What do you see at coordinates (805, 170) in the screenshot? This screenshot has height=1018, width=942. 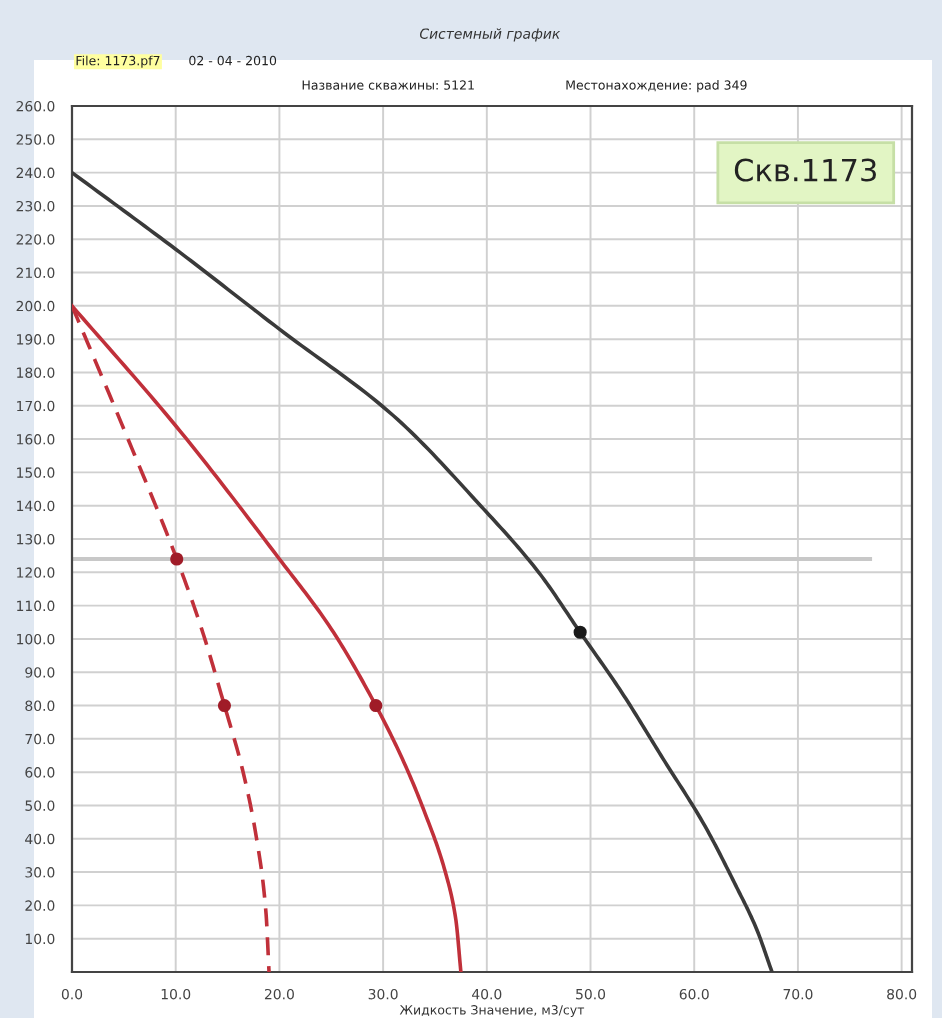 I see `annotation: Скв.1173` at bounding box center [805, 170].